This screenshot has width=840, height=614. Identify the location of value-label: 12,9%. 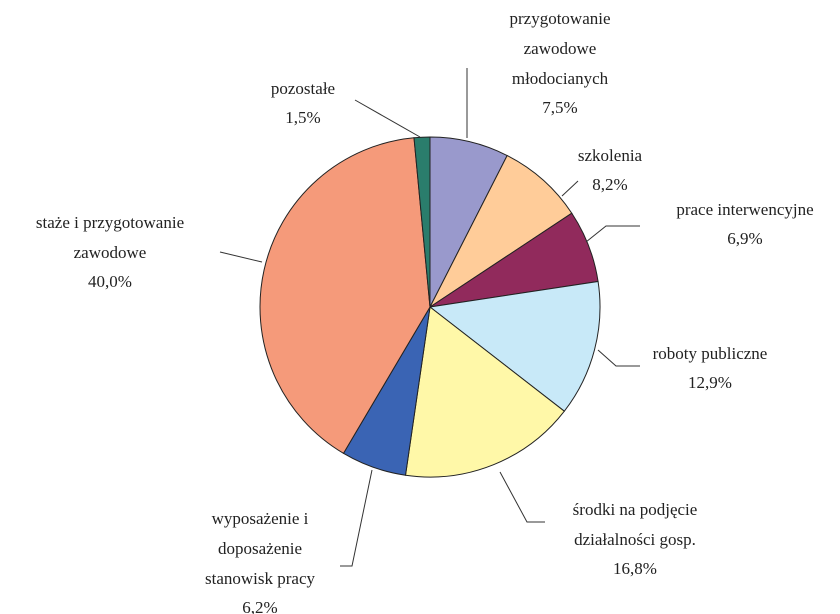
(710, 382).